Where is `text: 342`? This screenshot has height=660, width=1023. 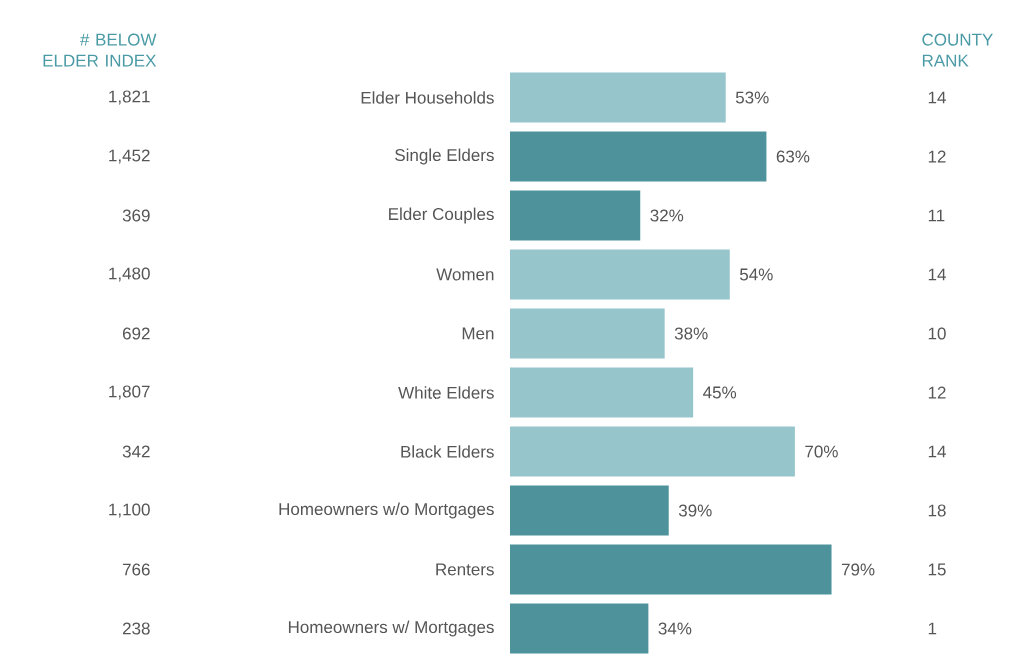 text: 342 is located at coordinates (136, 451).